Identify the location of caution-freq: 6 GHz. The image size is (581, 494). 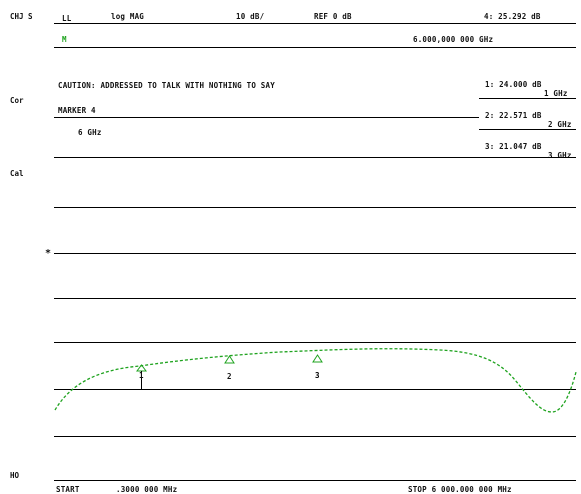
(90, 132).